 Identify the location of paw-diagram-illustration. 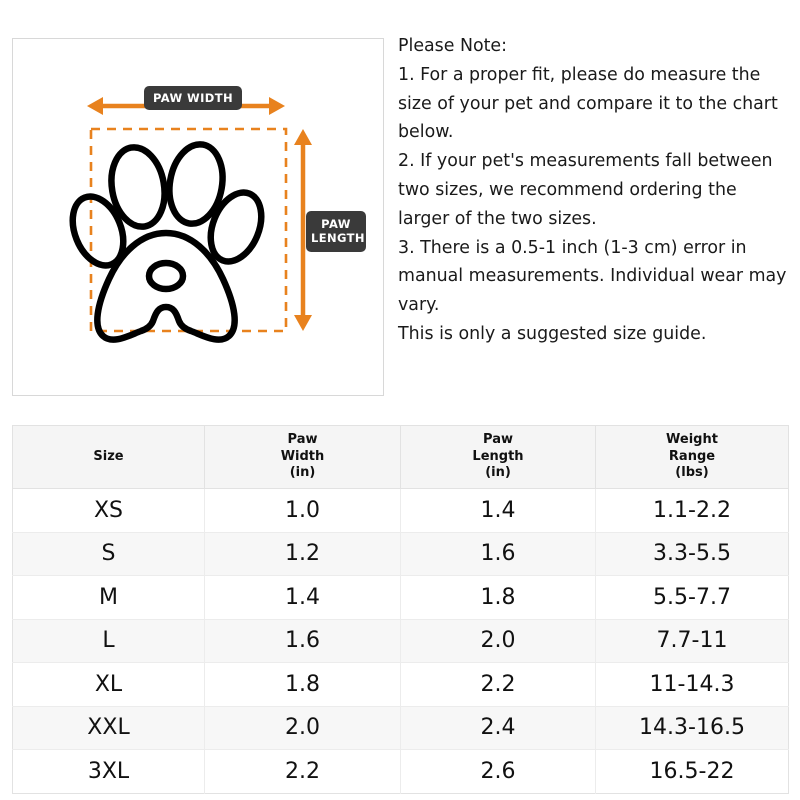
(190, 220).